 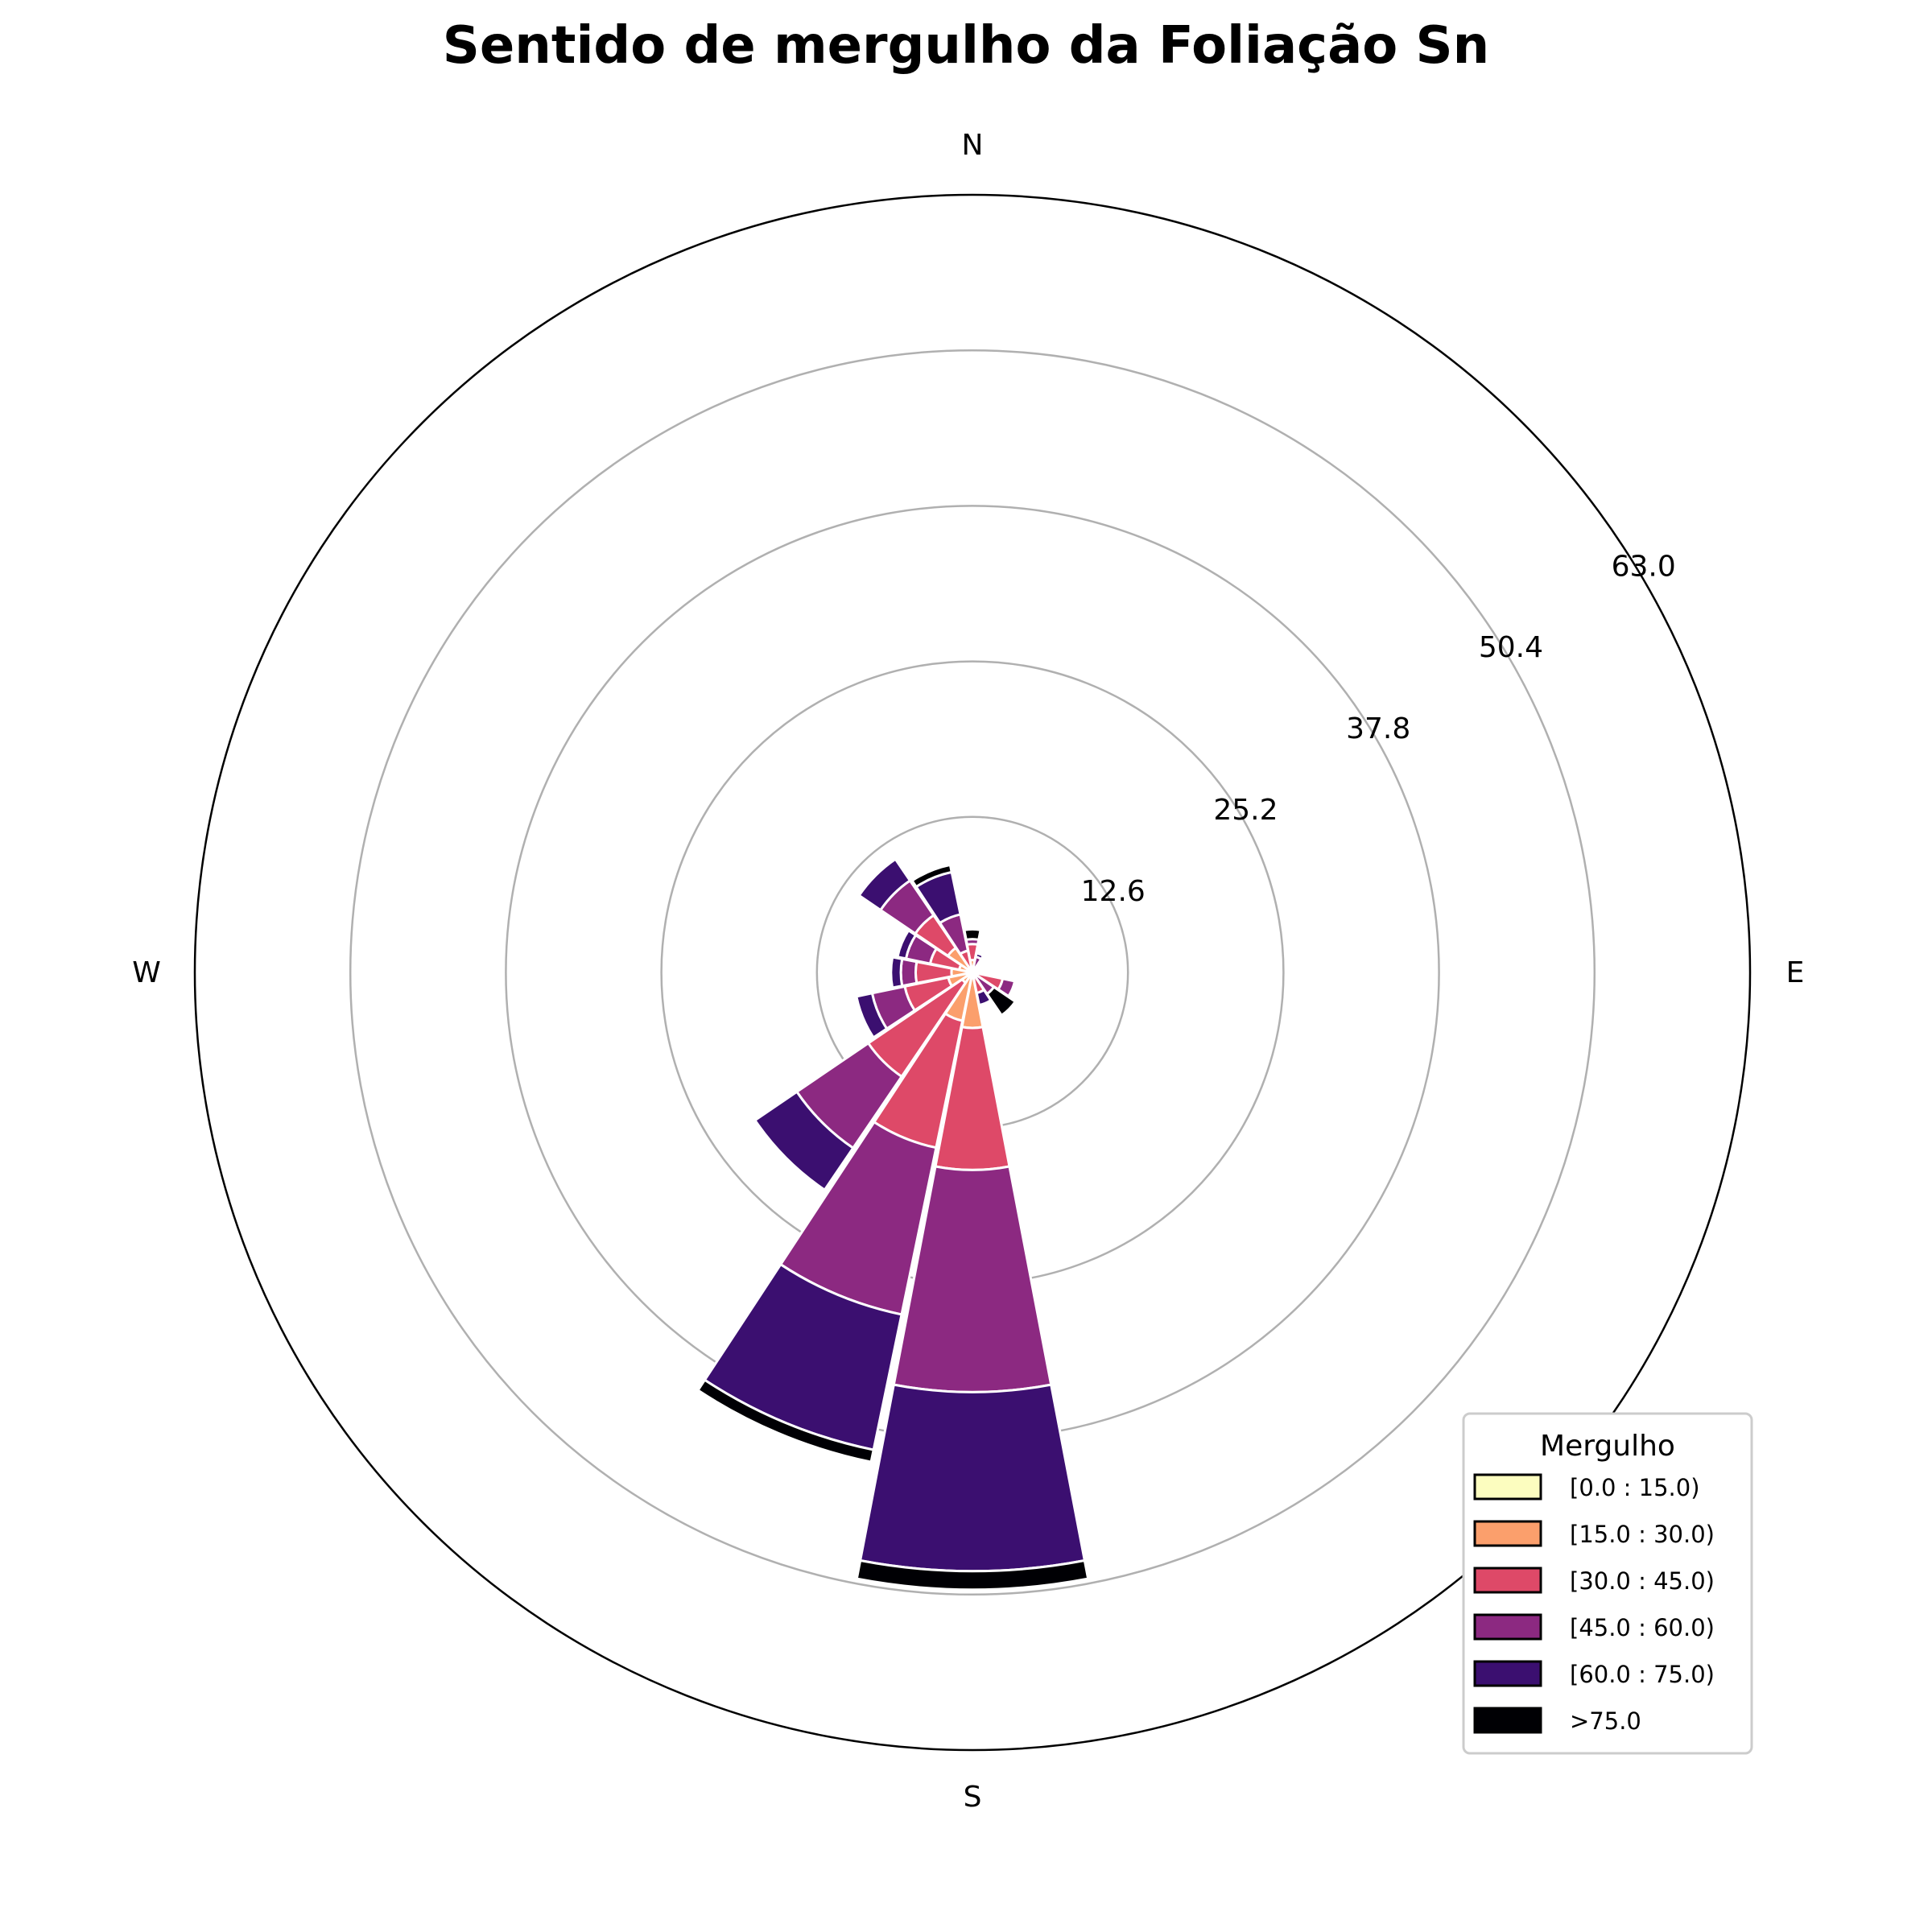 What do you see at coordinates (893, 1224) in the screenshot?
I see `bars` at bounding box center [893, 1224].